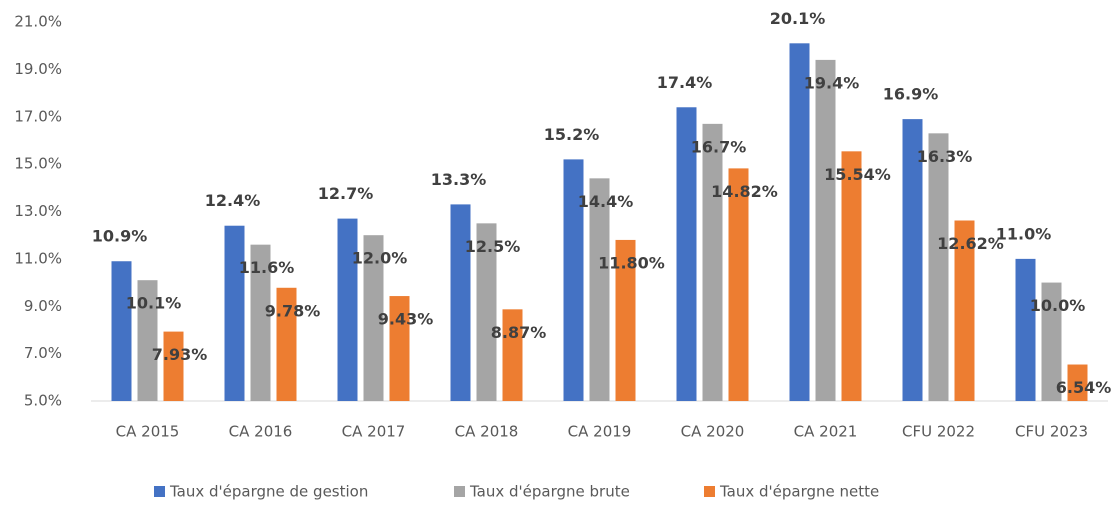 The image size is (1117, 506). I want to click on y-tick-label: 21.0%, so click(38, 22).